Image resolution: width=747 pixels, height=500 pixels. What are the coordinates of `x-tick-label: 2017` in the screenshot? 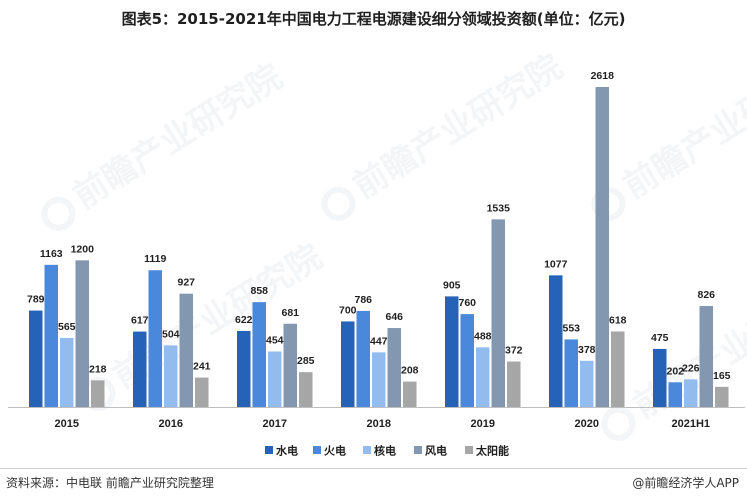 It's located at (275, 424).